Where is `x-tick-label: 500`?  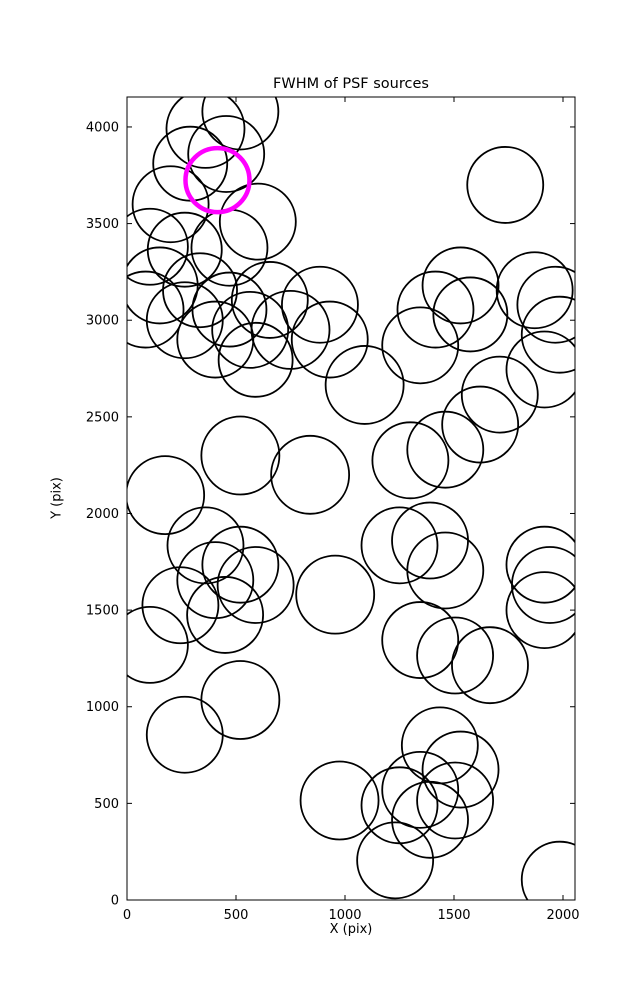
x-tick-label: 500 is located at coordinates (236, 915).